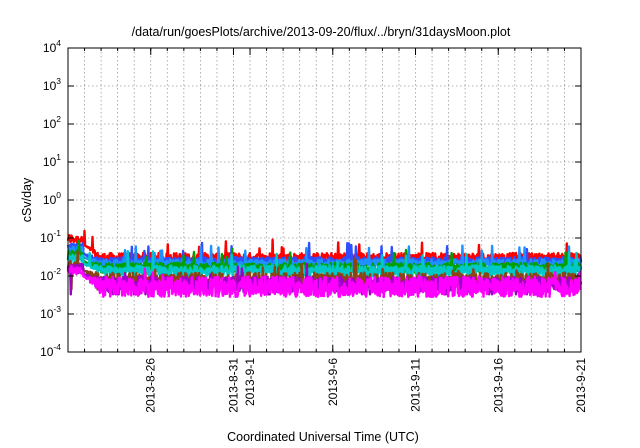 This screenshot has height=448, width=640. Describe the element at coordinates (52, 122) in the screenshot. I see `y-tick-label: 10²` at that location.